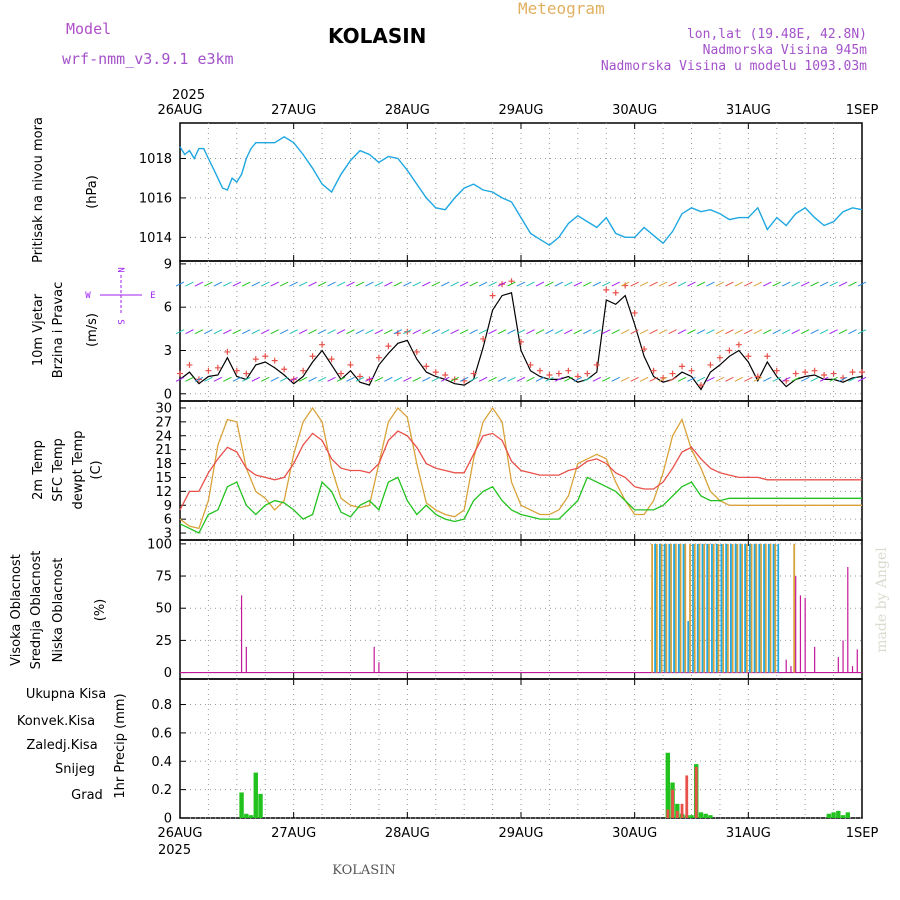 The image size is (900, 900). What do you see at coordinates (520, 110) in the screenshot?
I see `day-label-top: 29AUG` at bounding box center [520, 110].